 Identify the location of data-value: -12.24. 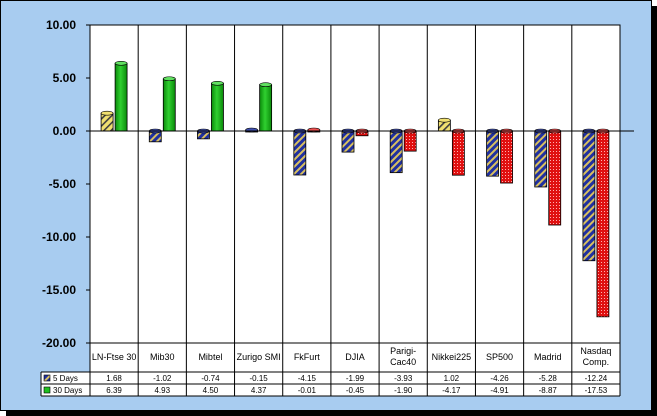
(596, 378).